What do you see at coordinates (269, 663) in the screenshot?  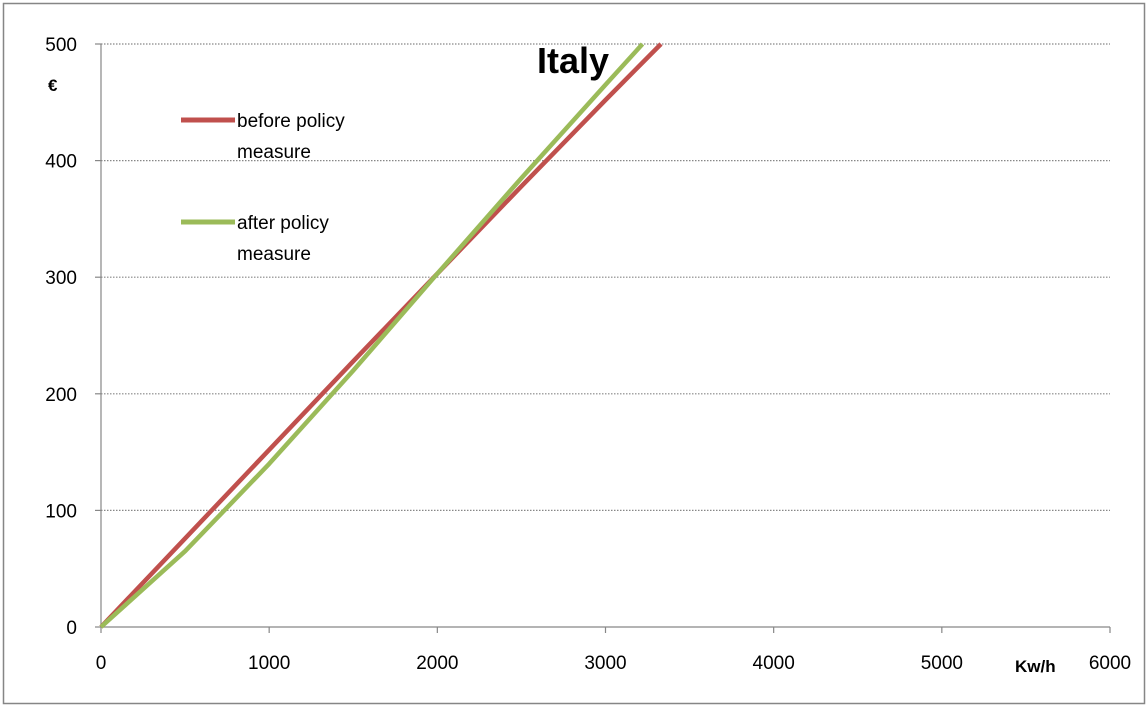 I see `x-tick-label-1: 1000` at bounding box center [269, 663].